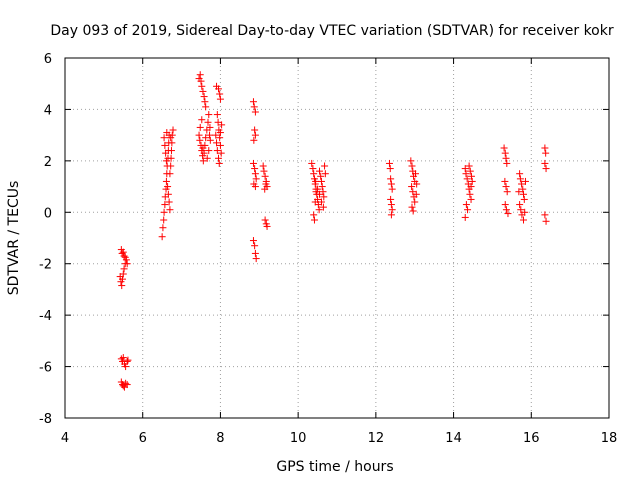  What do you see at coordinates (65, 438) in the screenshot?
I see `x-tick-label: 4` at bounding box center [65, 438].